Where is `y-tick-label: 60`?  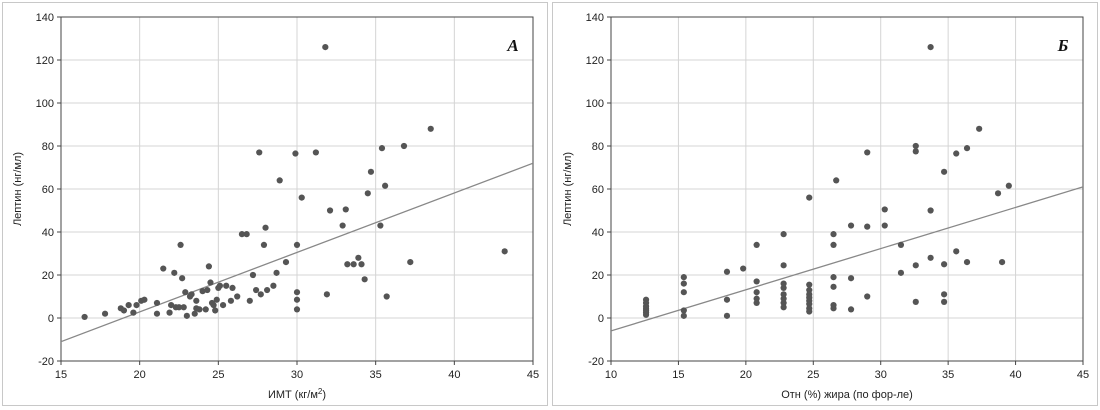
y-tick-label: 60 is located at coordinates (48, 190).